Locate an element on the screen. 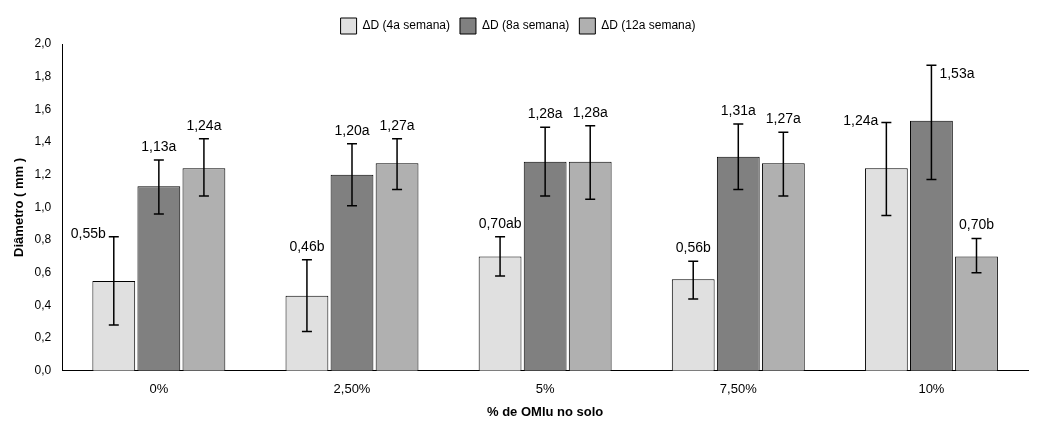  data-label: 1,13a is located at coordinates (159, 145).